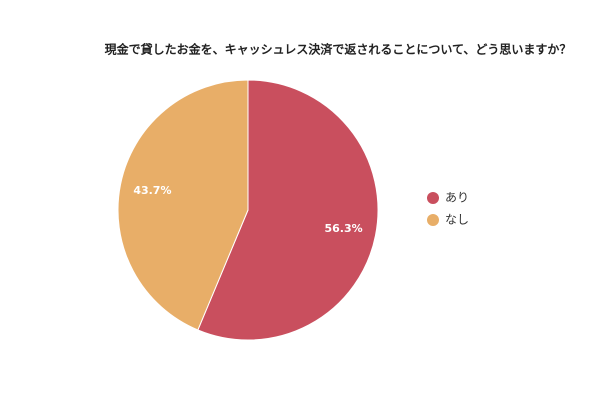  Describe the element at coordinates (457, 198) in the screenshot. I see `legend-label: あり` at that location.